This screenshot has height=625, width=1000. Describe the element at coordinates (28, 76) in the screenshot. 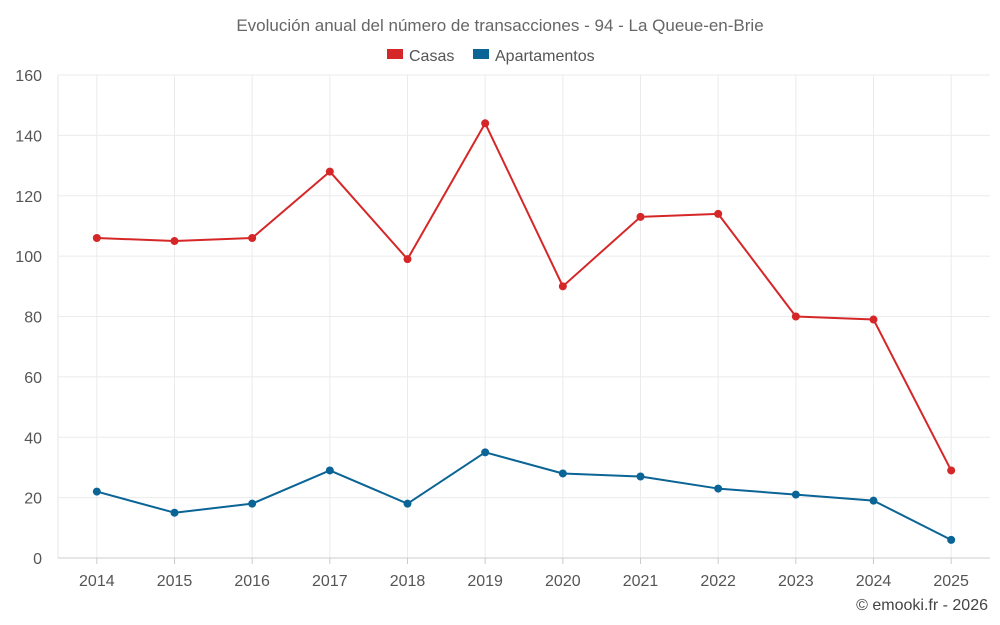

I see `y-tick-label: 160` at that location.